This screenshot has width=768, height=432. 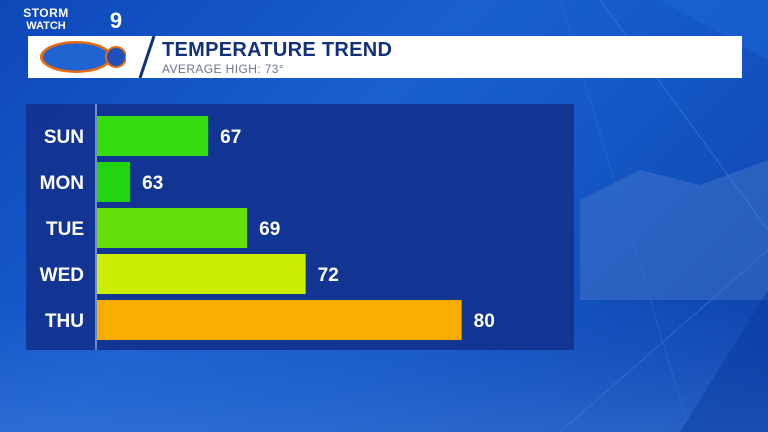 What do you see at coordinates (64, 321) in the screenshot?
I see `category-label-thu: THU` at bounding box center [64, 321].